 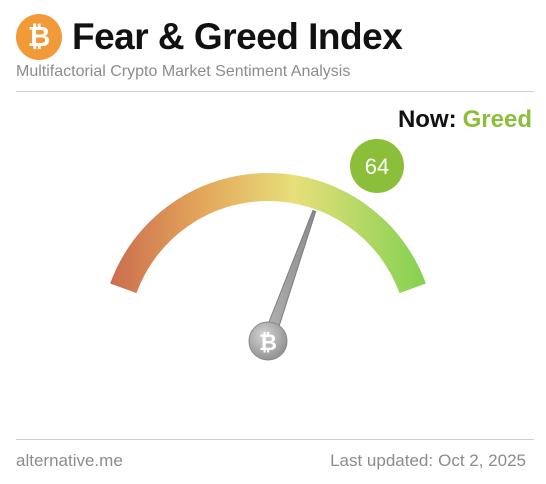 I want to click on value-badge-circle, so click(x=377, y=166).